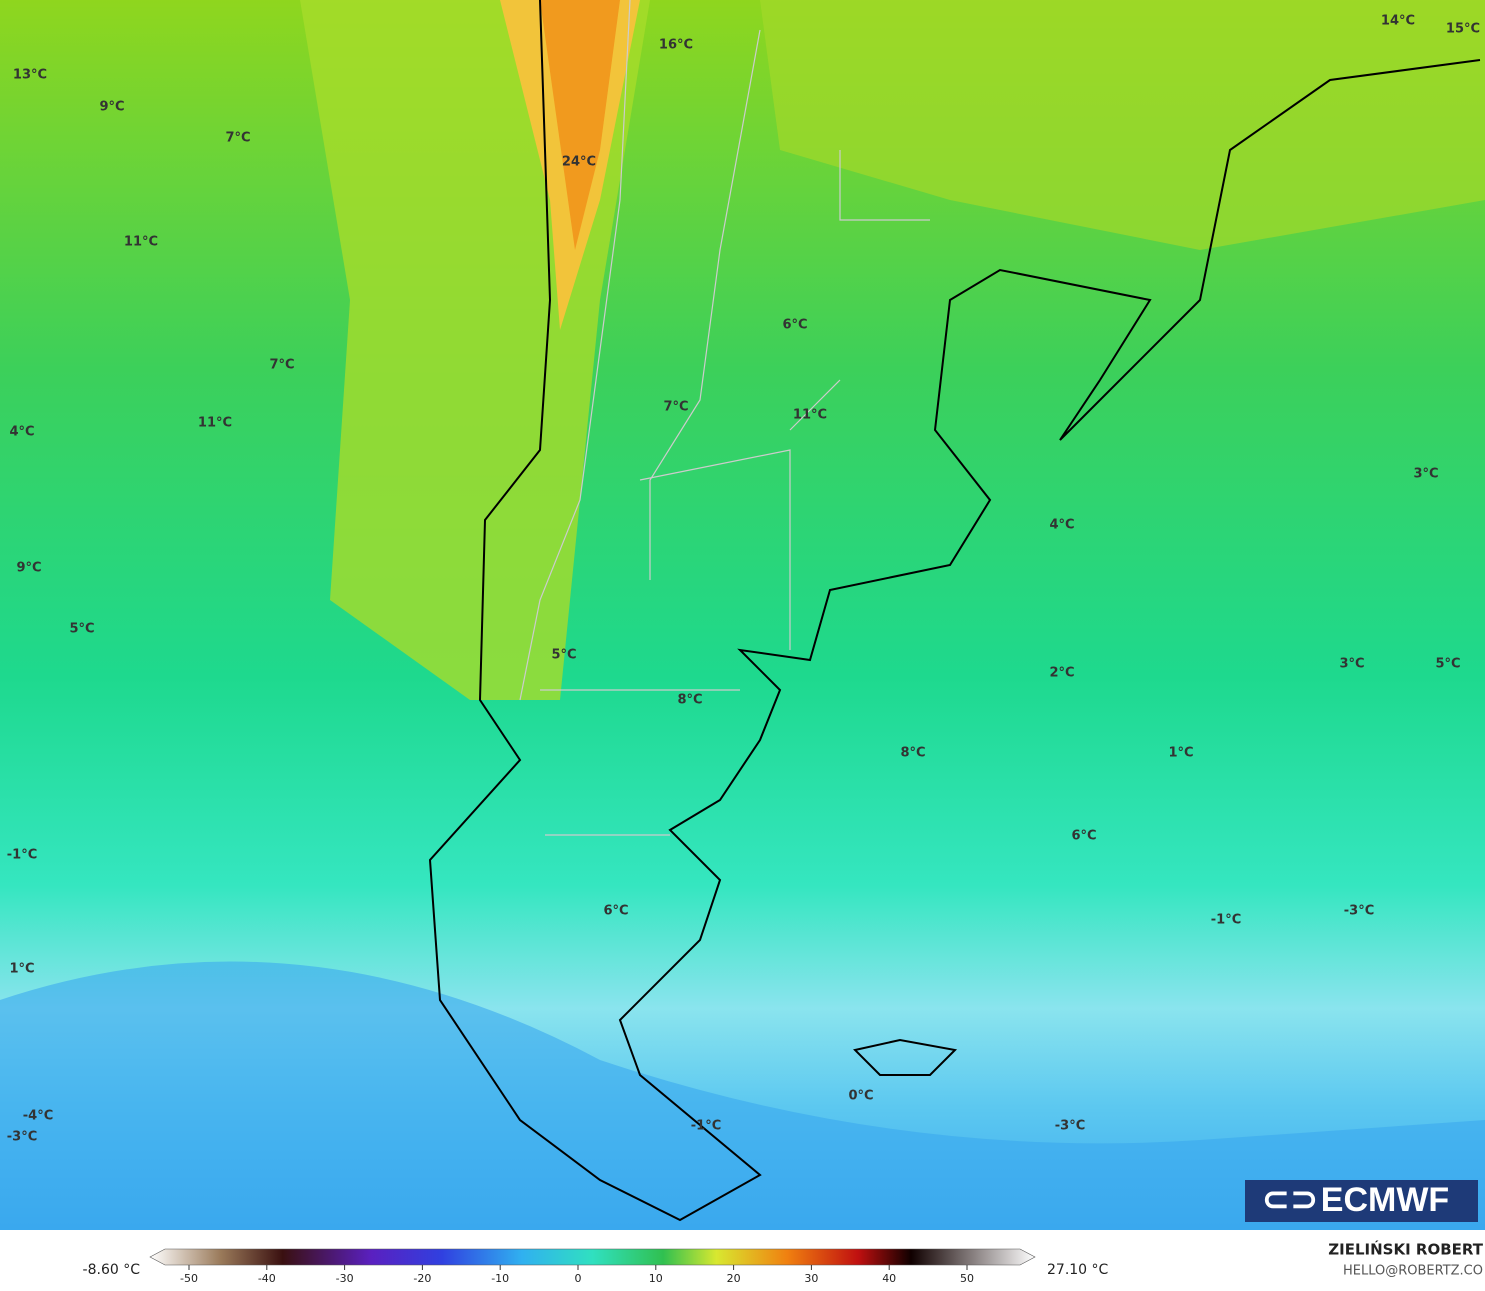 This screenshot has width=1485, height=1291. Describe the element at coordinates (734, 1278) in the screenshot. I see `tick-label: 20` at that location.